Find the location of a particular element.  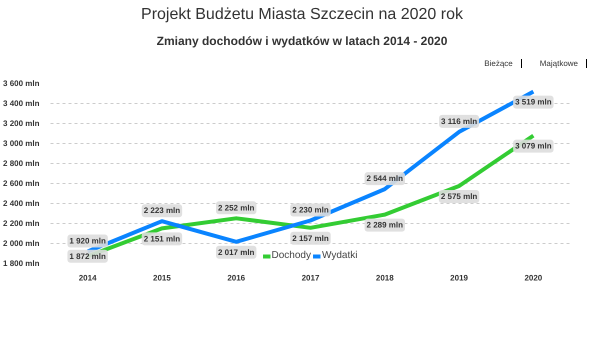

y-tick-label: 2 000 mln is located at coordinates (21, 243).